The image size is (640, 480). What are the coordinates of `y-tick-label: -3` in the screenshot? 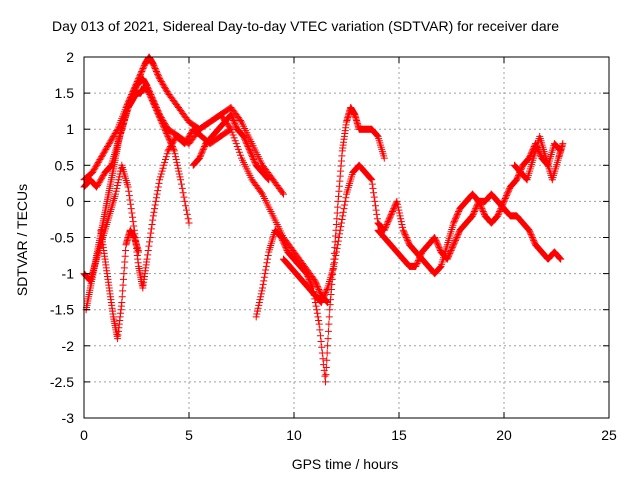 It's located at (68, 418).